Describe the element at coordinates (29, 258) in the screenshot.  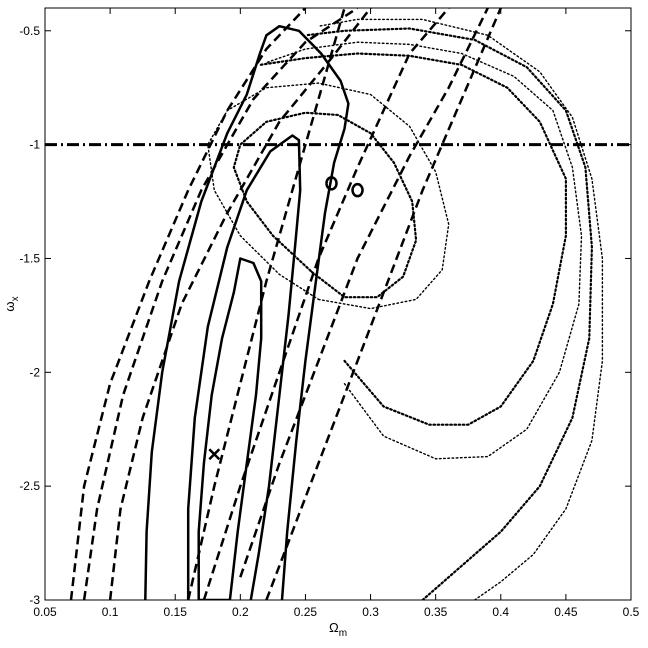
I see `y-tick-label: -1.5` at that location.